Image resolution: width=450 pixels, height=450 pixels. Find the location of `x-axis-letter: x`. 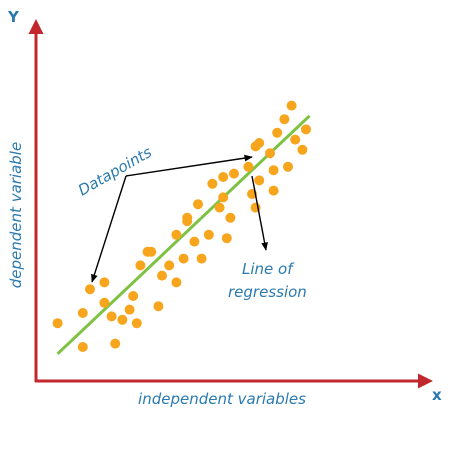

x-axis-letter: x is located at coordinates (437, 395).